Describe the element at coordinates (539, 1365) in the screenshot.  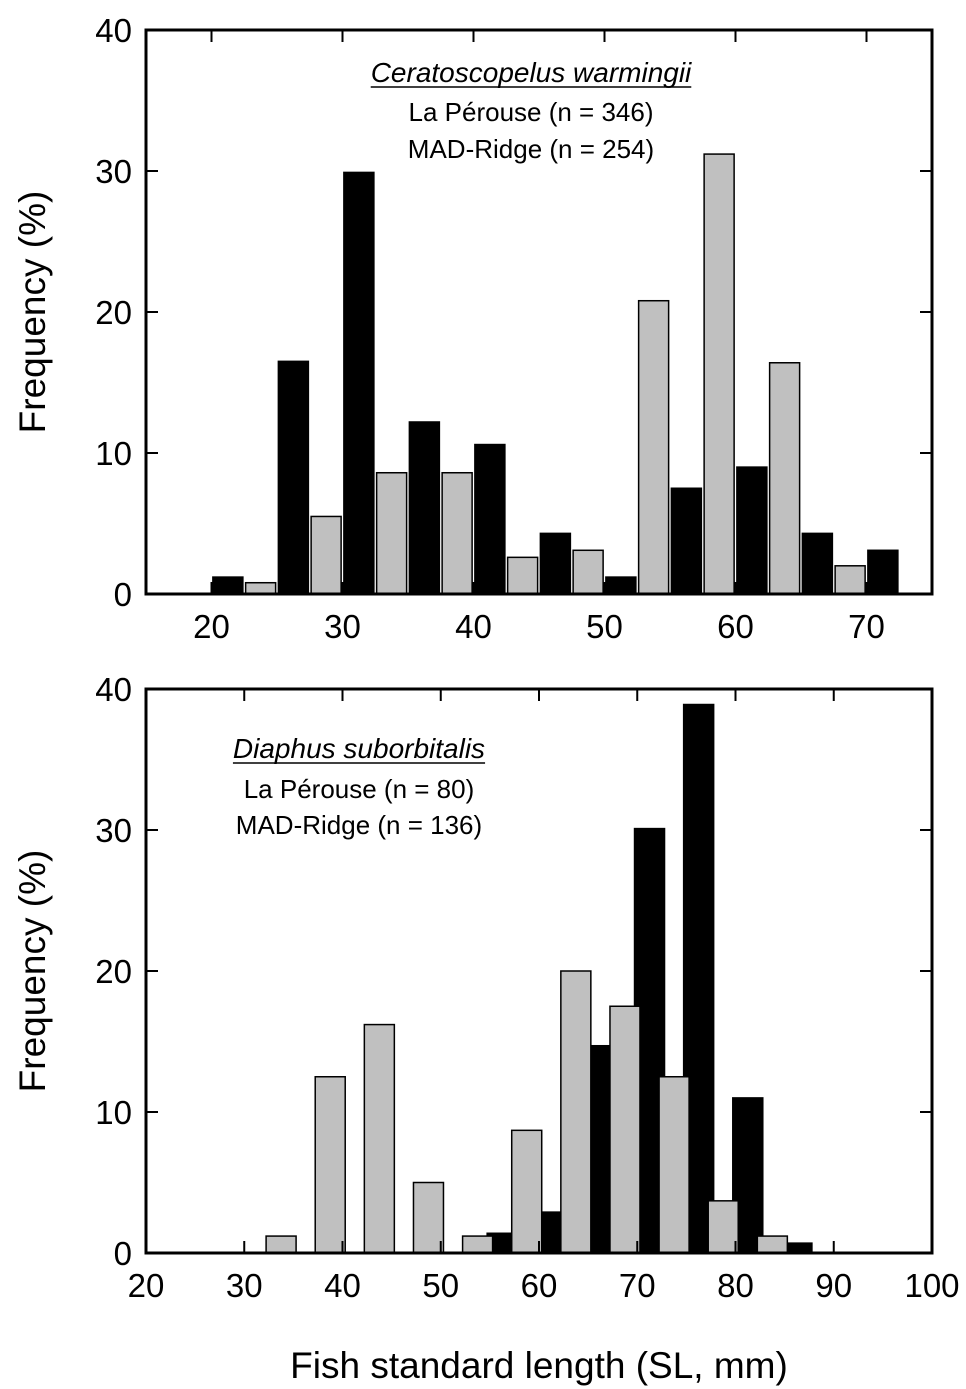
I see `x-axis-label: Fish standard length (SL, mm)` at that location.